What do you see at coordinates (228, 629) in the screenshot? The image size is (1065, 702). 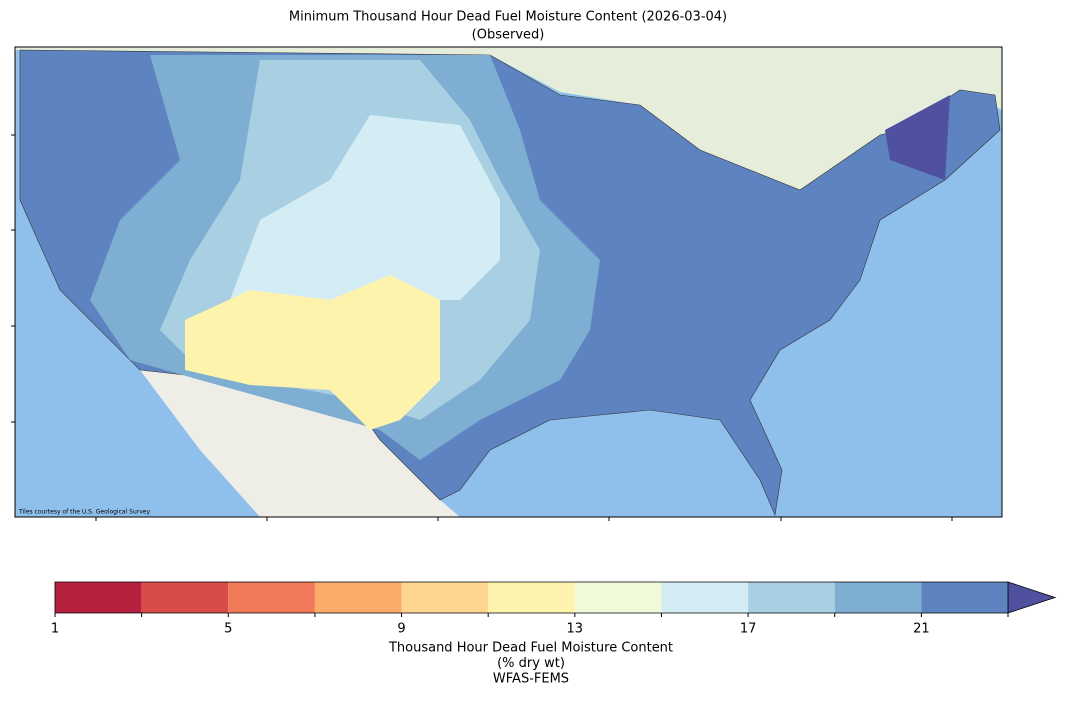 I see `colorbar-tick-label: 5` at bounding box center [228, 629].